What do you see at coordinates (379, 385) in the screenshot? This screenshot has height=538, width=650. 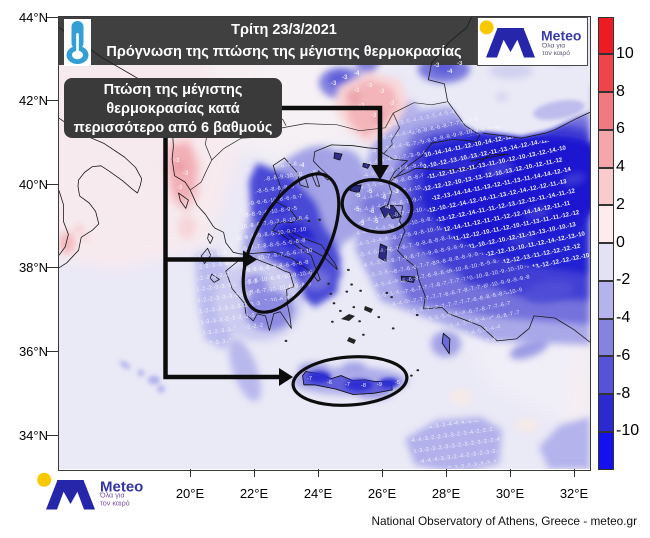 I see `svg-text: -9` at bounding box center [379, 385].